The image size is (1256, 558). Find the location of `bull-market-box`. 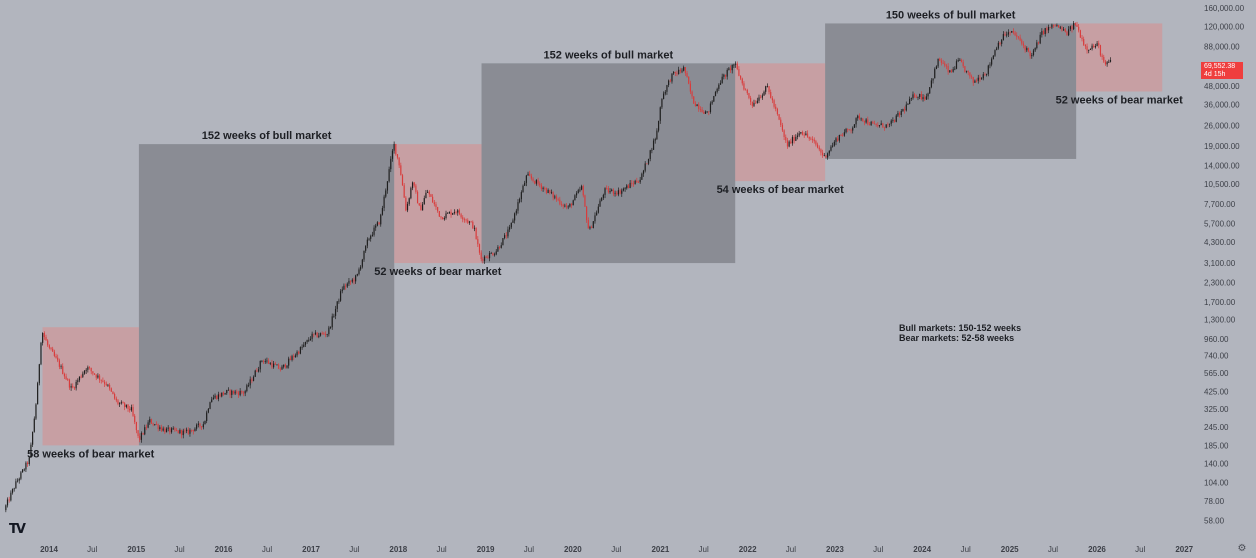

bull-market-box is located at coordinates (608, 163).